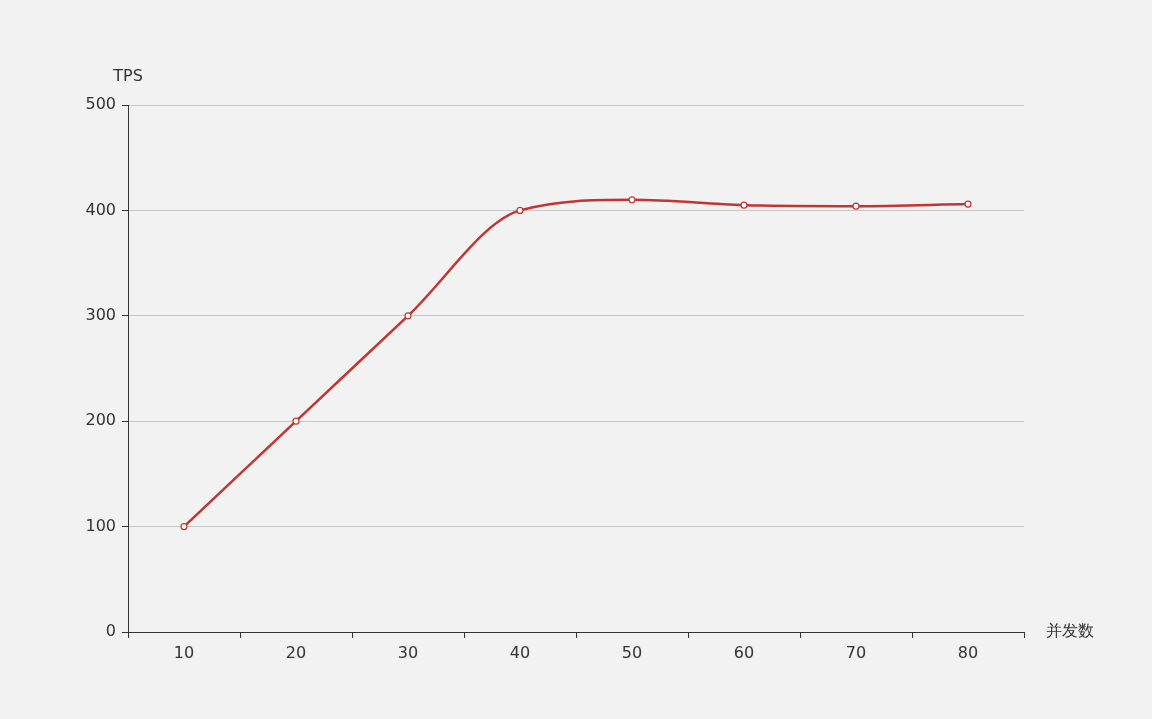 Image resolution: width=1152 pixels, height=719 pixels. Describe the element at coordinates (100, 314) in the screenshot. I see `y-tick-label: 300` at that location.